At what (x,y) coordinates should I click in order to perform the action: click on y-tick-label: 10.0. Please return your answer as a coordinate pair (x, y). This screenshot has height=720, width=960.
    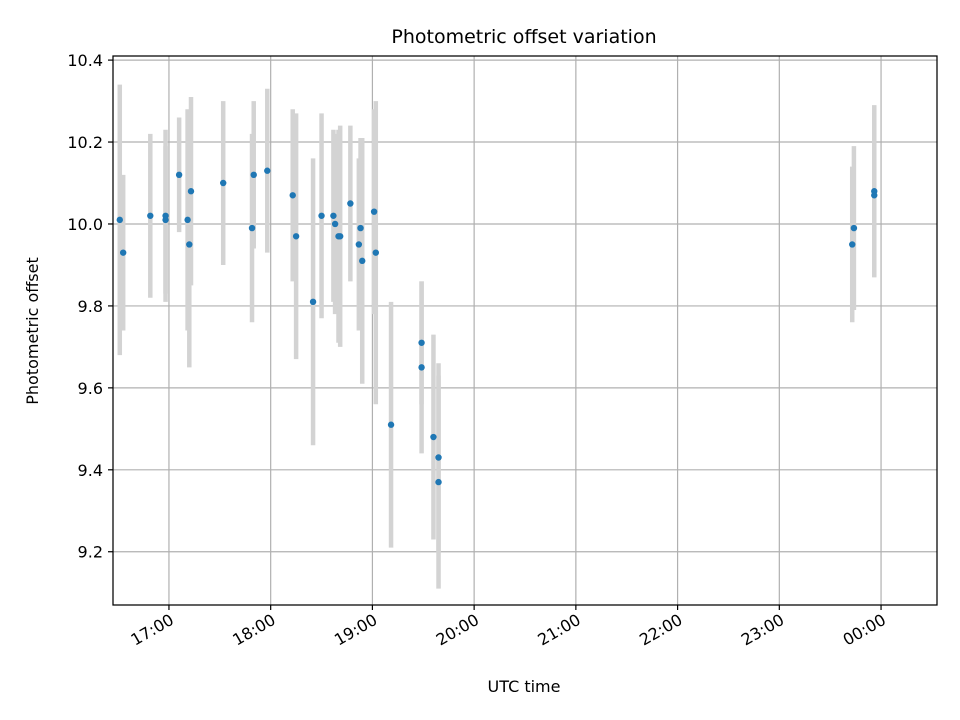
    Looking at the image, I should click on (85, 224).